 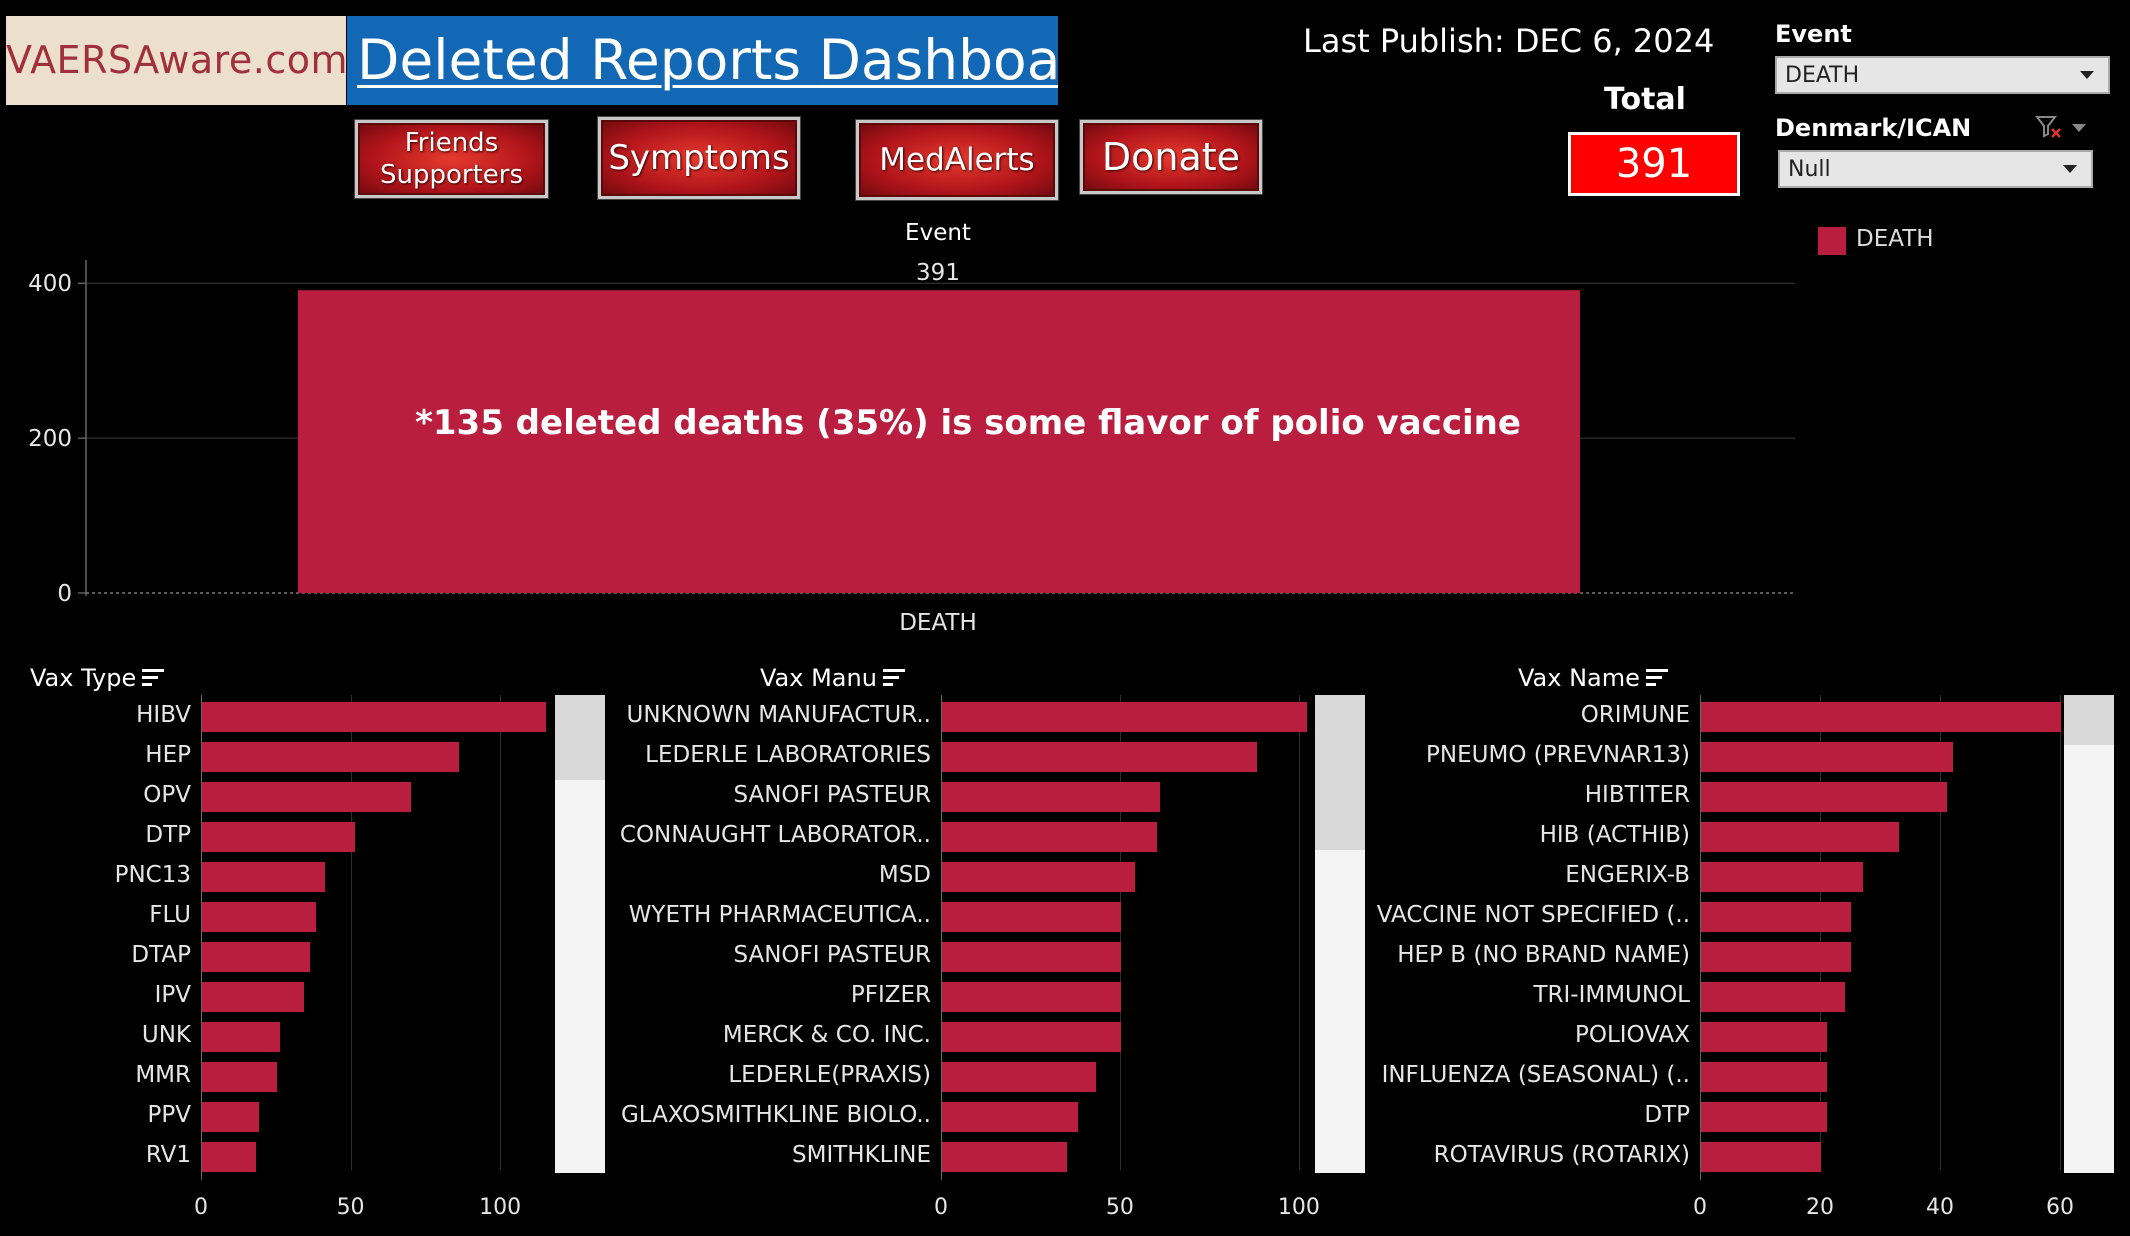 I want to click on x-tick-label: 40, so click(x=1940, y=1207).